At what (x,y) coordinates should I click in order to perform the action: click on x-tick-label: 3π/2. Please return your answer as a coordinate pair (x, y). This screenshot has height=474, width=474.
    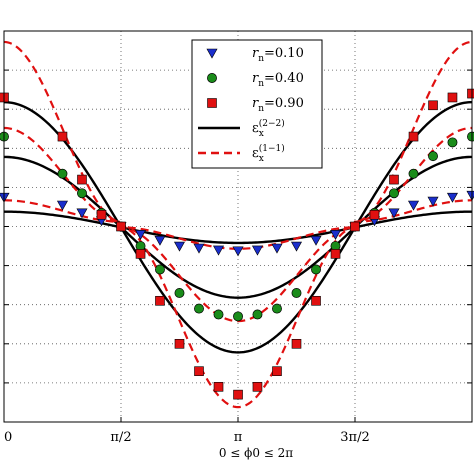
    Looking at the image, I should click on (354, 437).